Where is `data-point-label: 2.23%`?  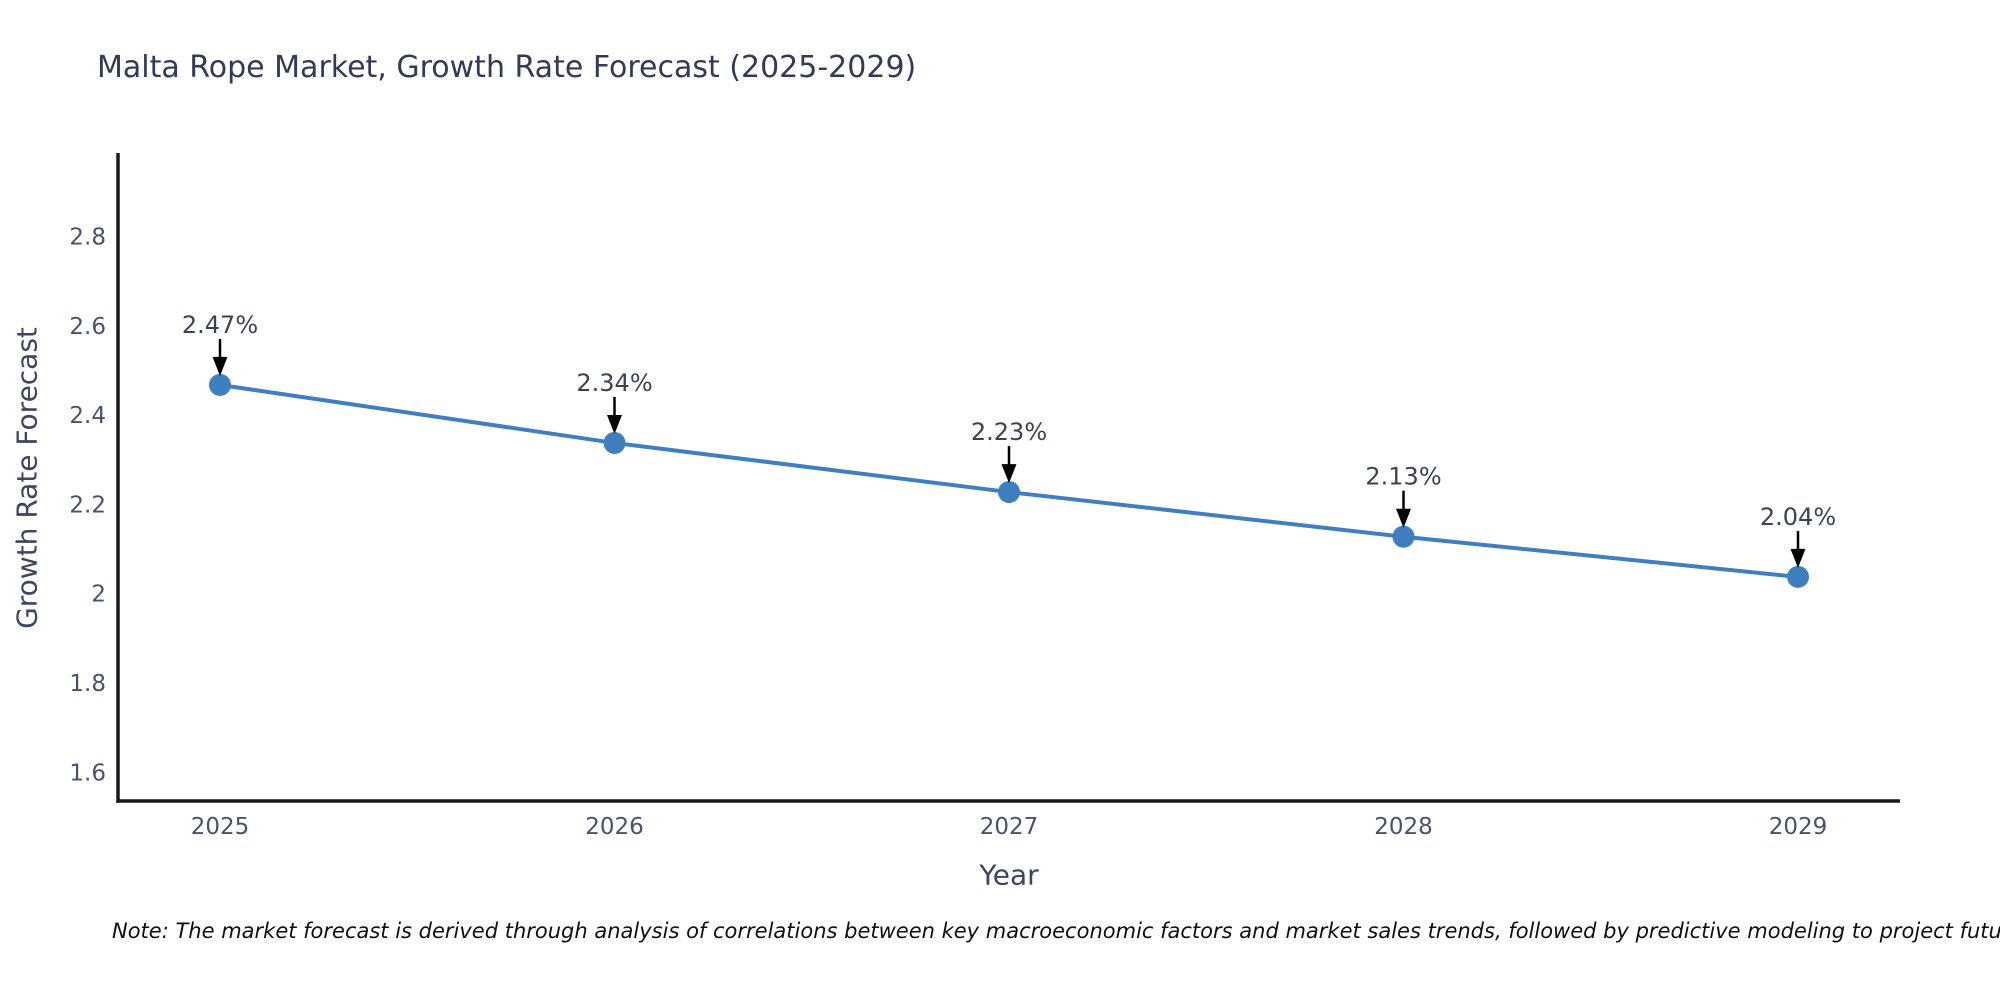 data-point-label: 2.23% is located at coordinates (1009, 432).